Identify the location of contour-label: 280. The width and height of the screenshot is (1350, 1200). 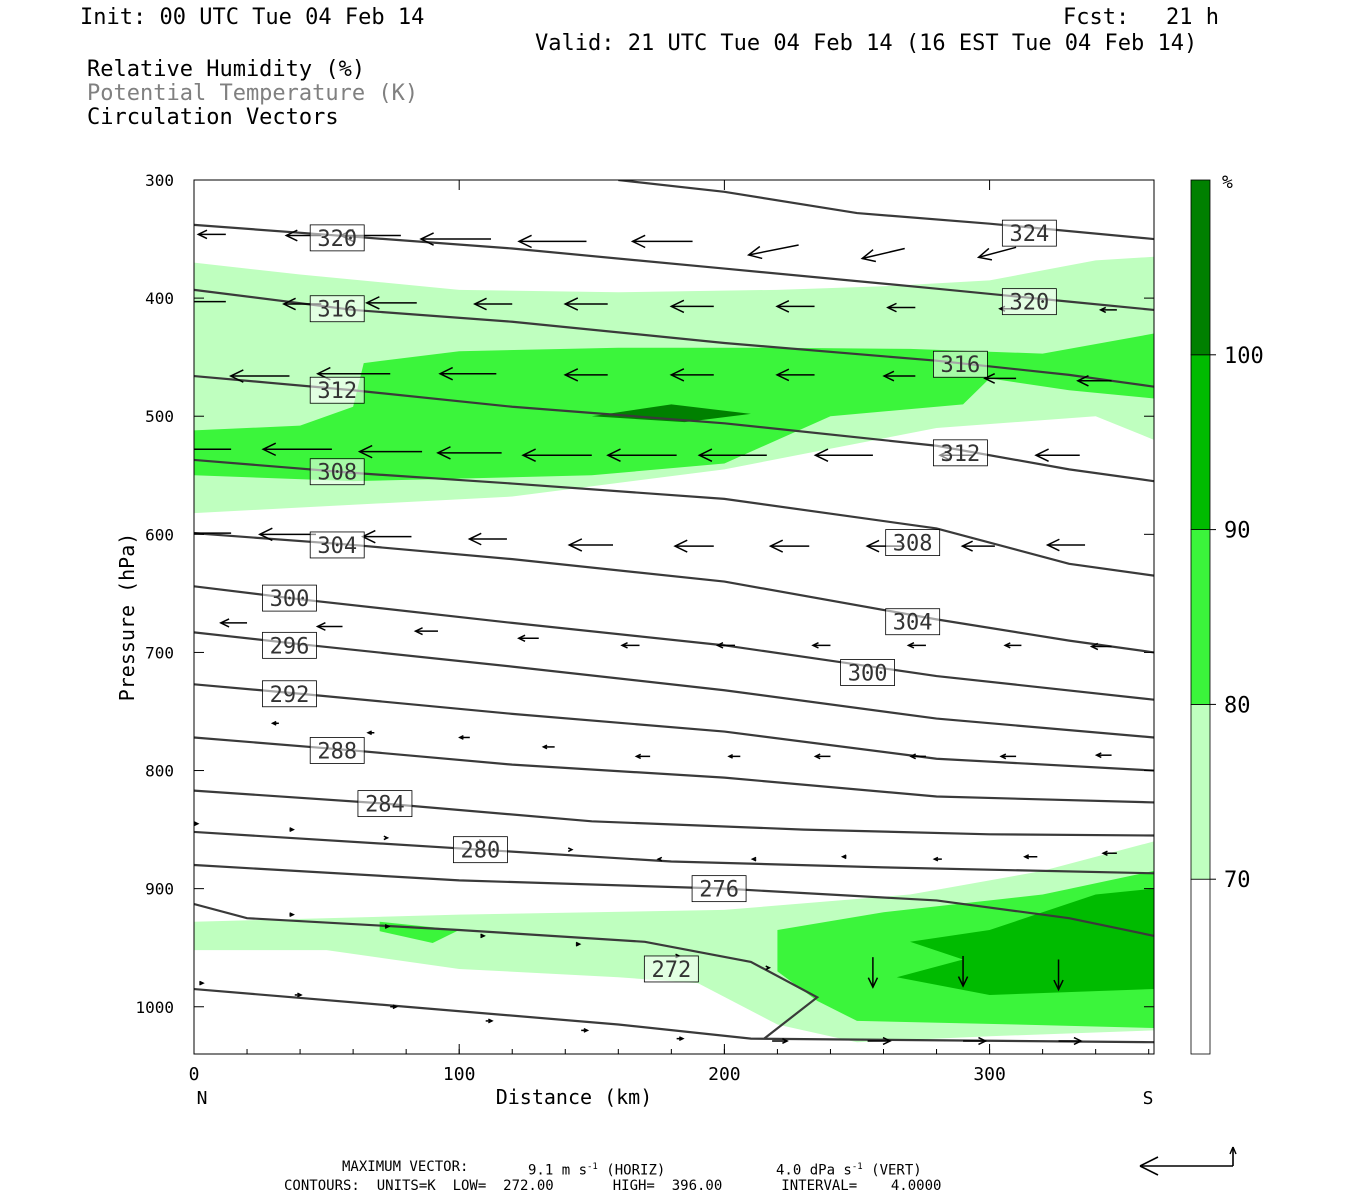
(481, 851).